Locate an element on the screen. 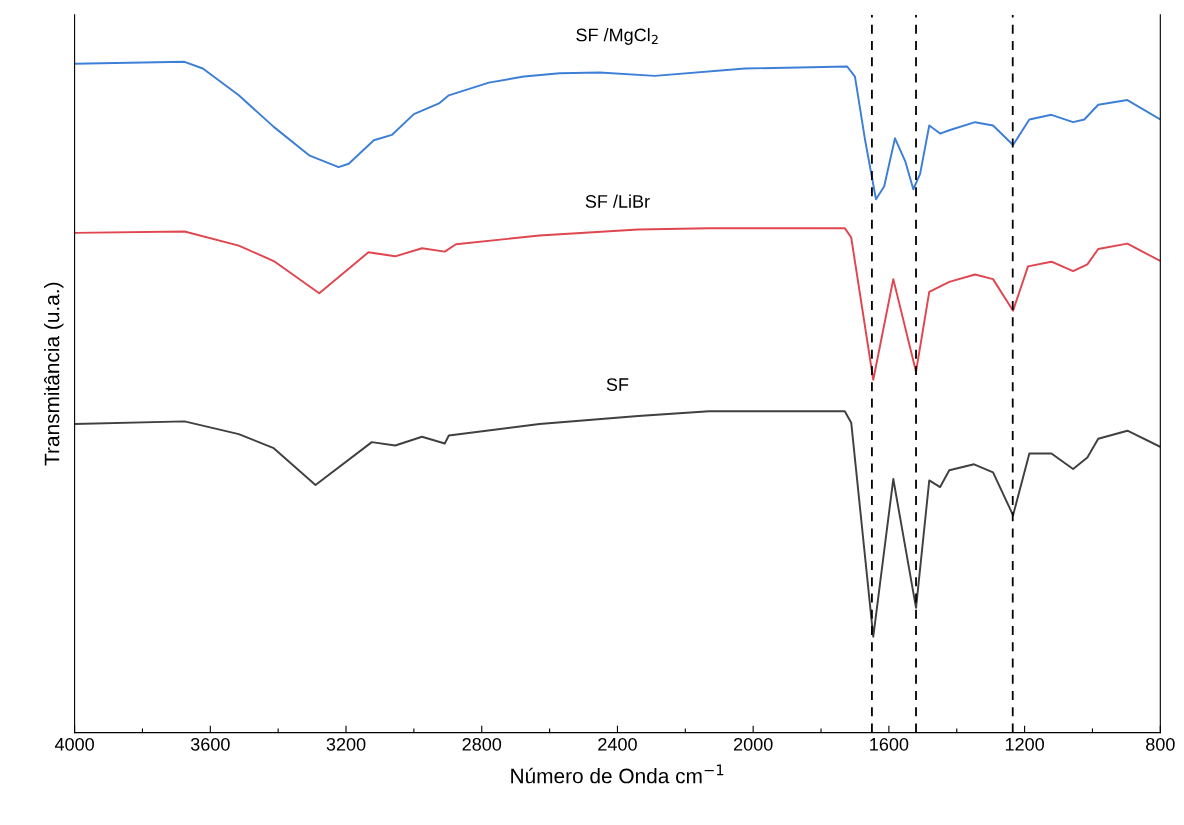 The image size is (1184, 825). x-tick-label: 800 is located at coordinates (1160, 744).